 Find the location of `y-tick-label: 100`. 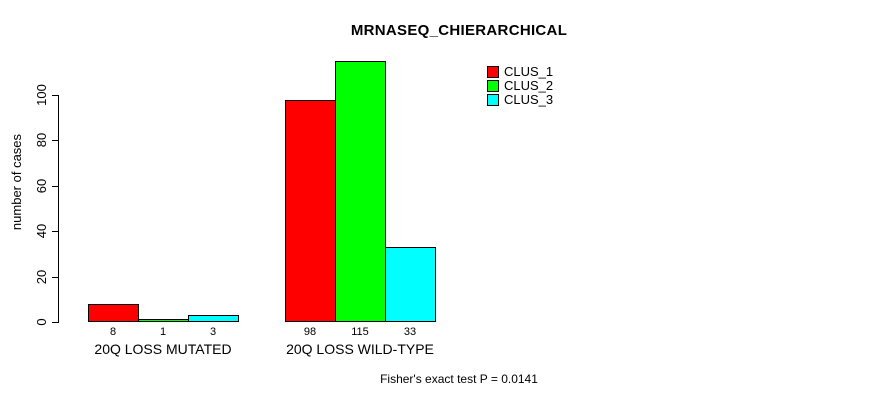

y-tick-label: 100 is located at coordinates (41, 95).